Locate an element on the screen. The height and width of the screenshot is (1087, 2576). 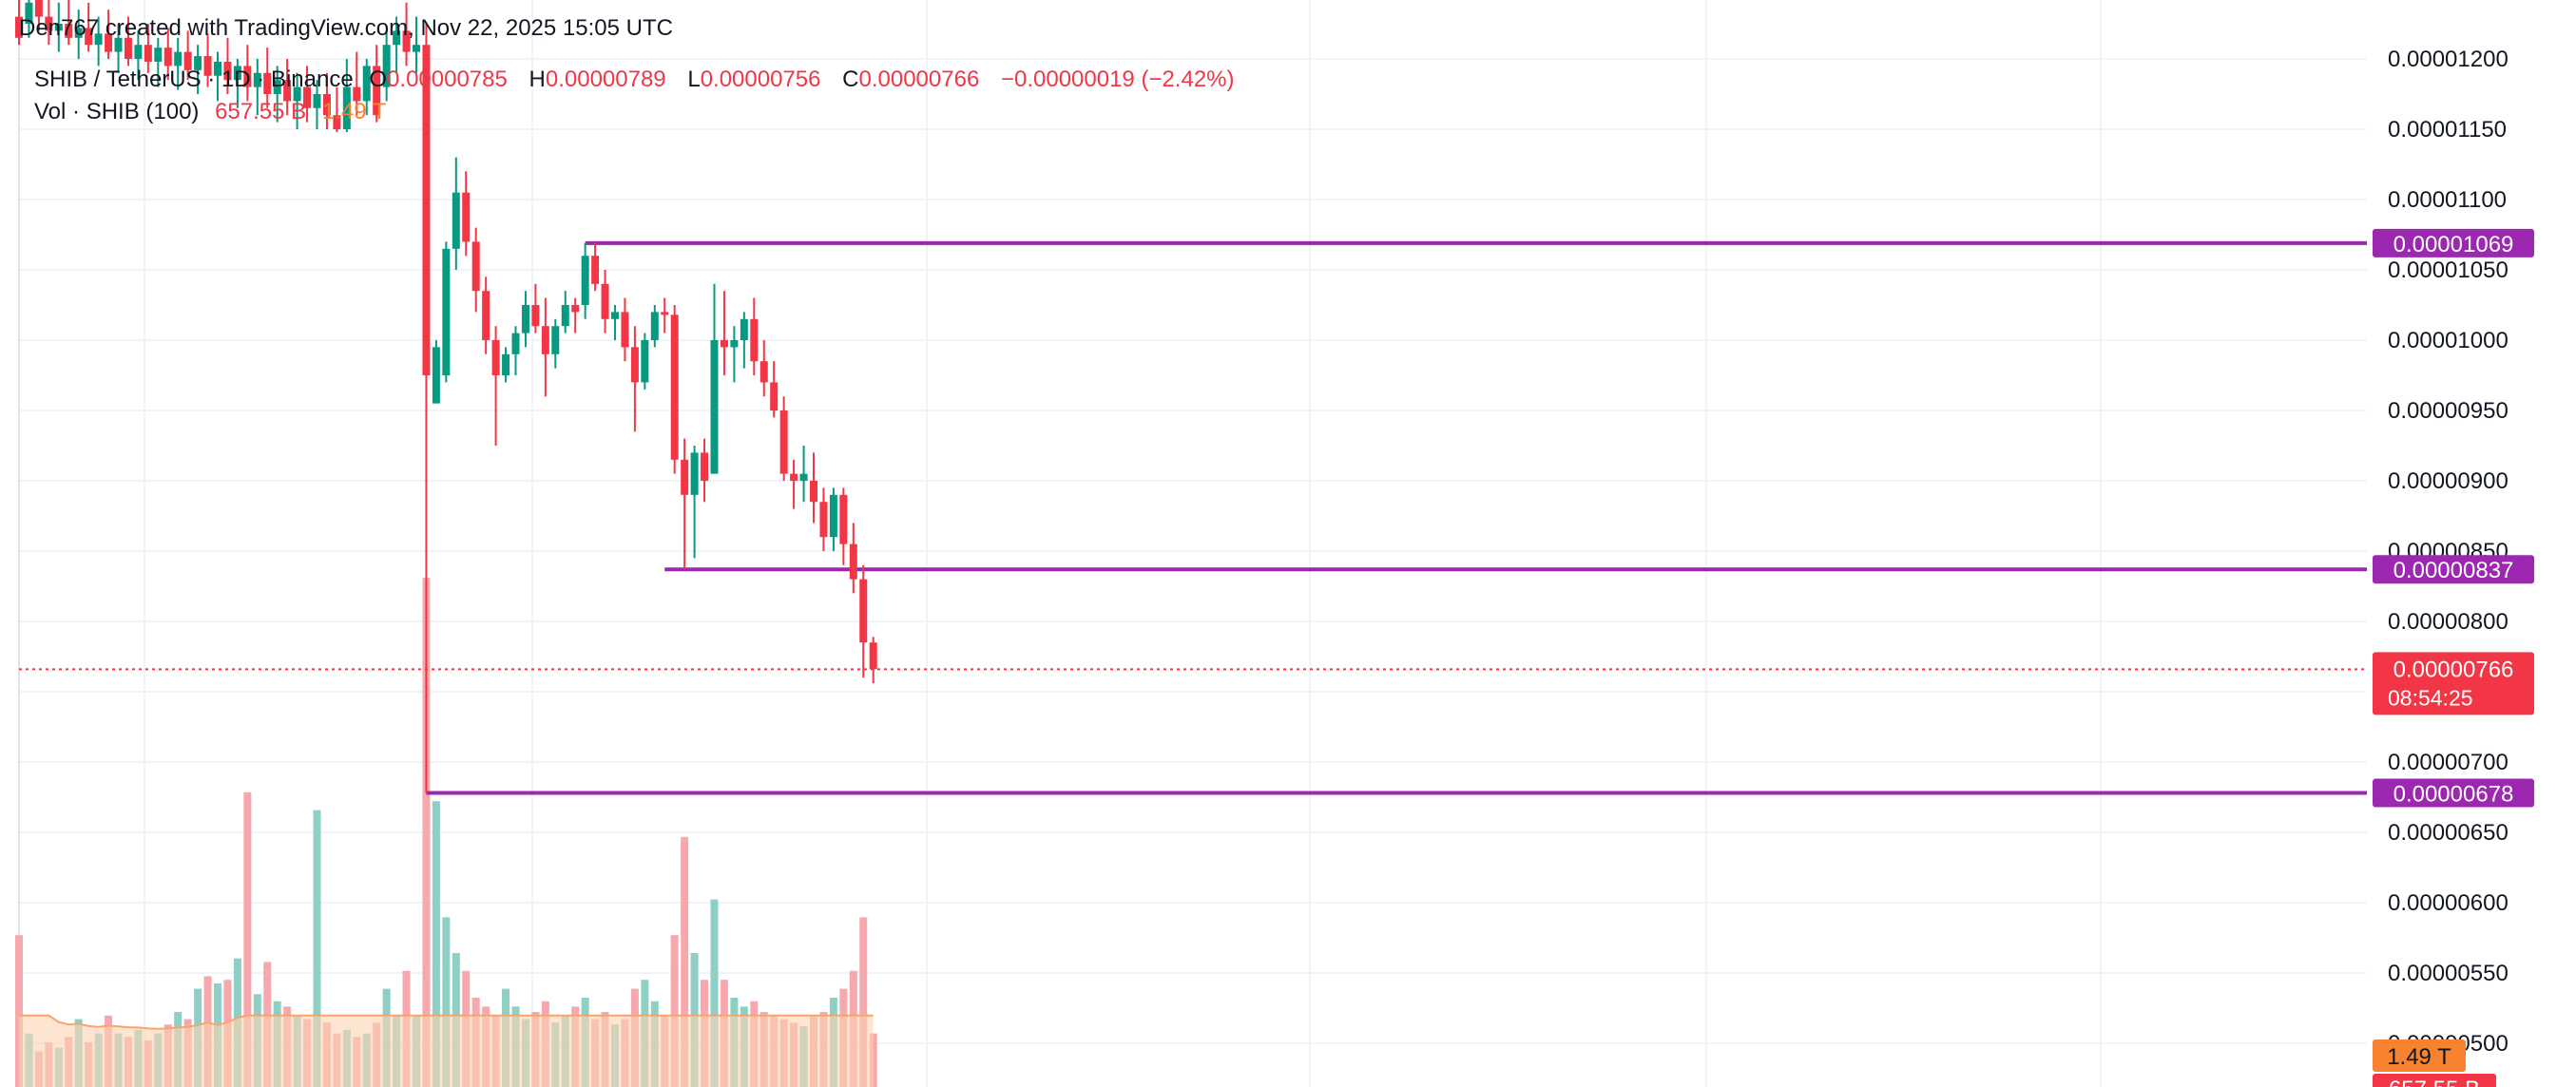
volume-ma-area is located at coordinates (447, 1051).